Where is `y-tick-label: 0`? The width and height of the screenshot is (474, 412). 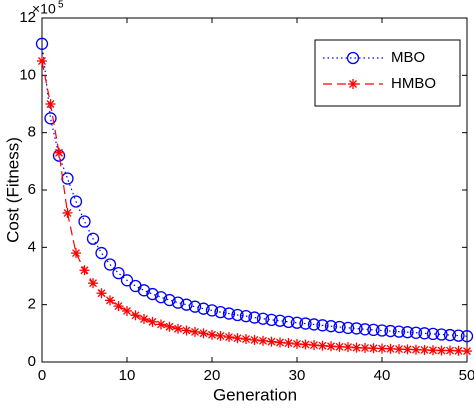 y-tick-label: 0 is located at coordinates (32, 361).